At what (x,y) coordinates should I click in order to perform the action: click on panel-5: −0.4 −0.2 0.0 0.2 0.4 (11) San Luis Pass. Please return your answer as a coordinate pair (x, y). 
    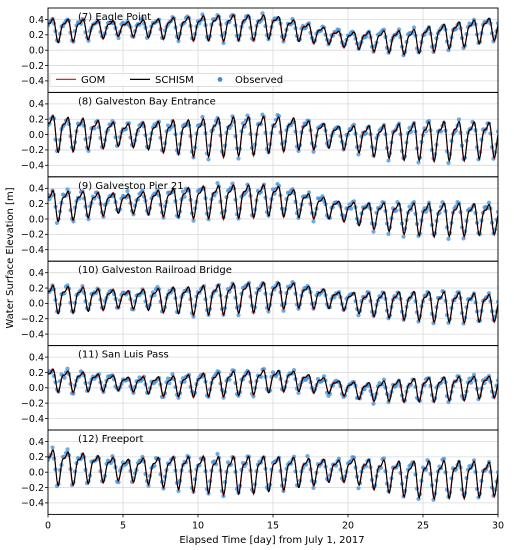
    Looking at the image, I should click on (260, 388).